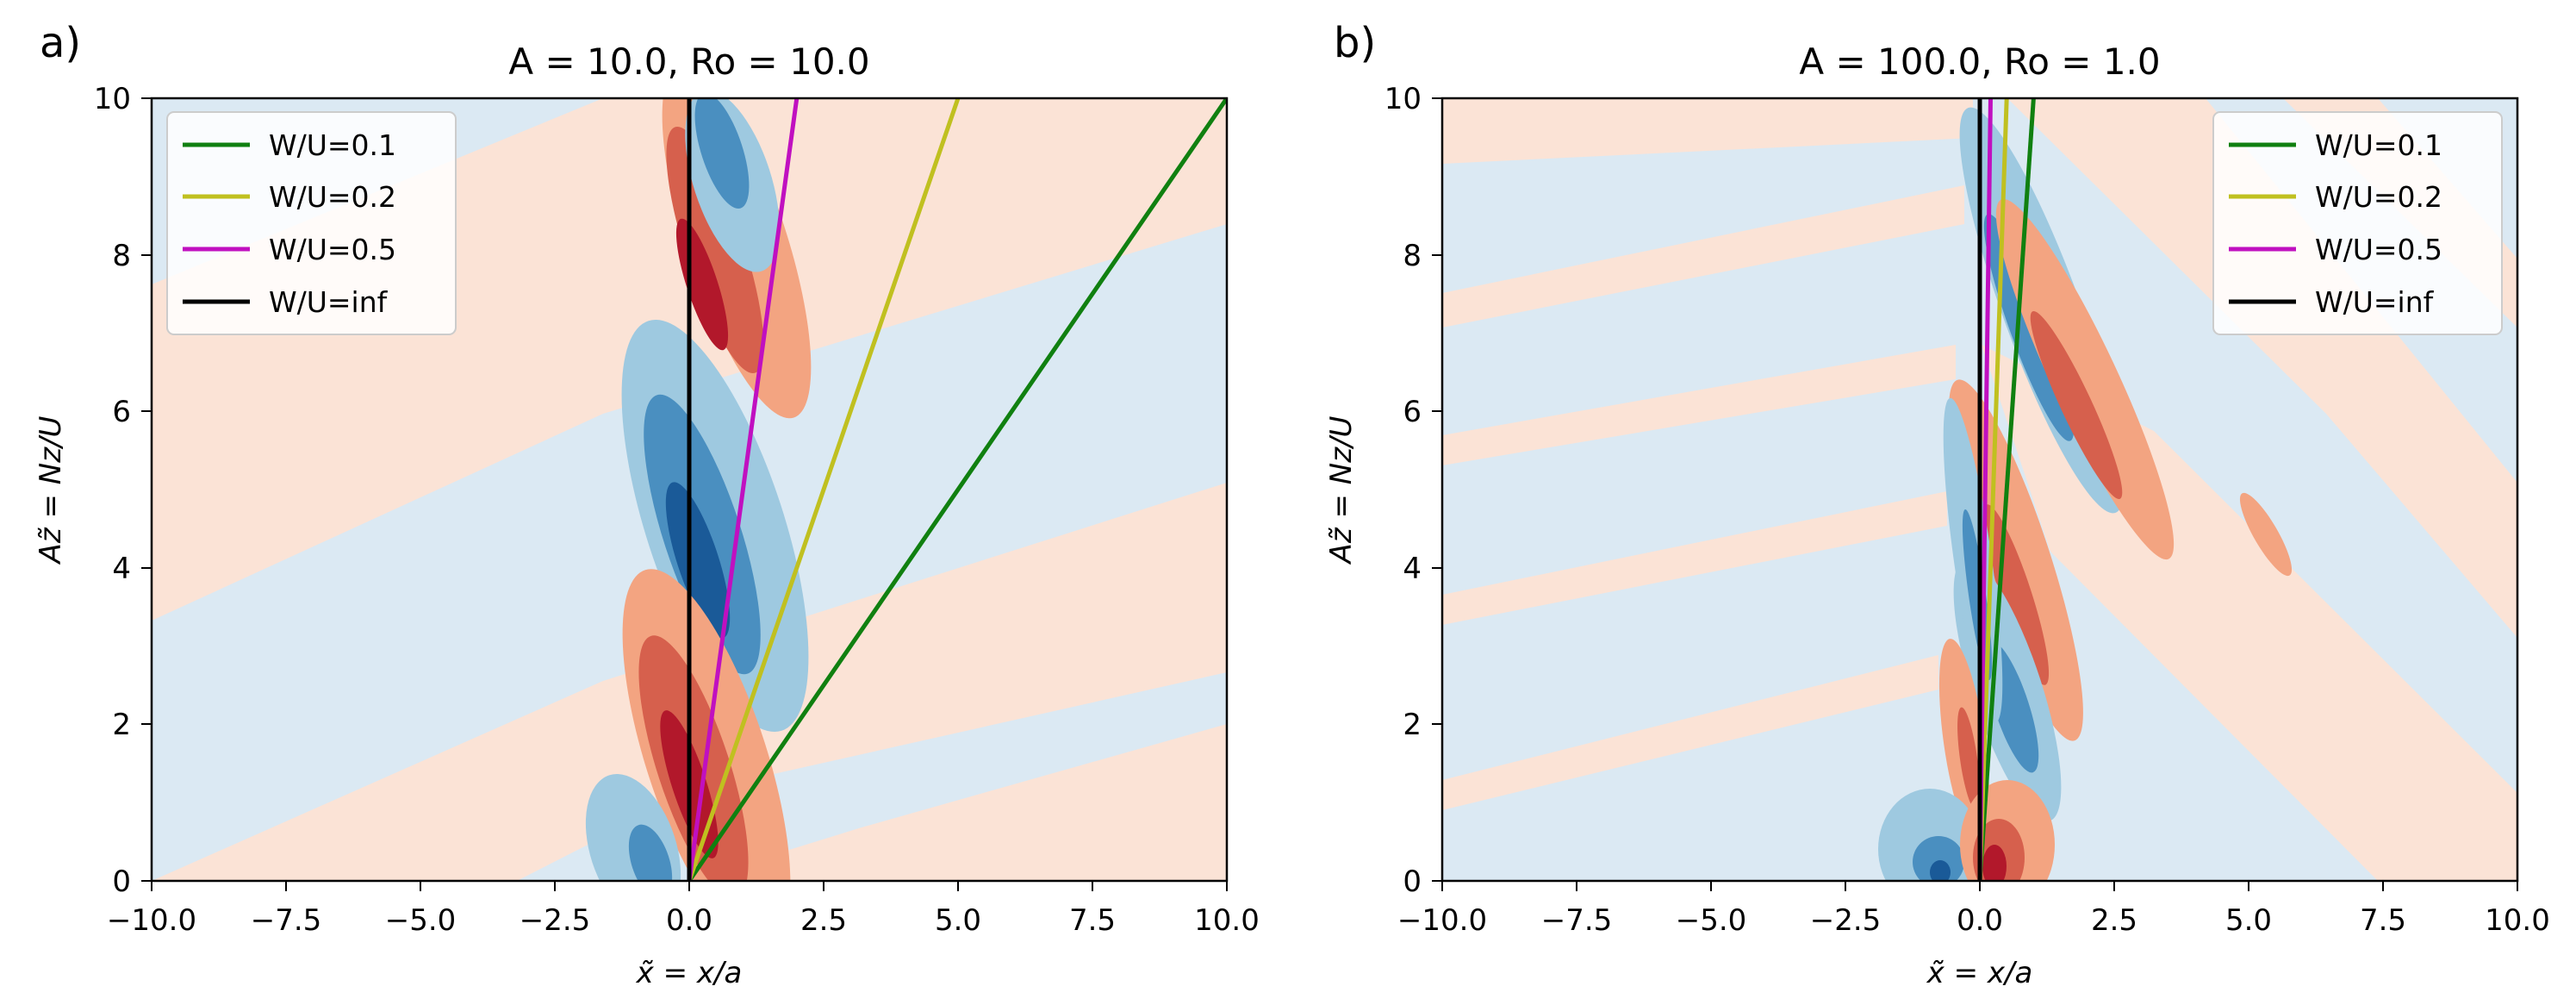 This screenshot has height=1005, width=2576. I want to click on panel-a-letter: a), so click(61, 43).